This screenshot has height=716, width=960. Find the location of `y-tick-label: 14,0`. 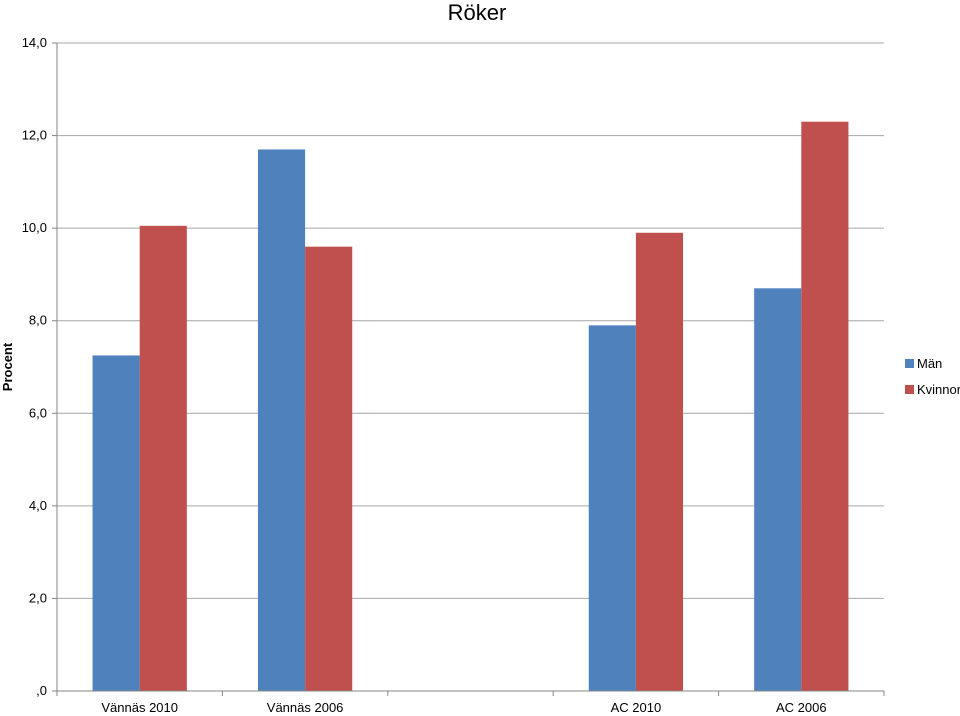

y-tick-label: 14,0 is located at coordinates (34, 42).